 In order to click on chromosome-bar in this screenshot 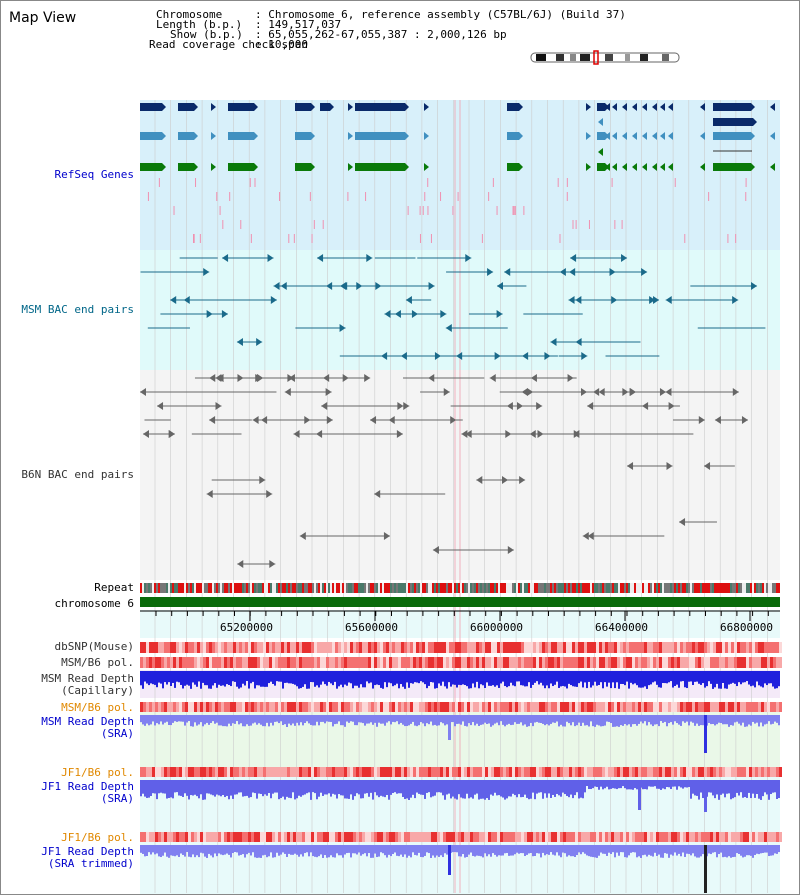, I will do `click(460, 602)`.